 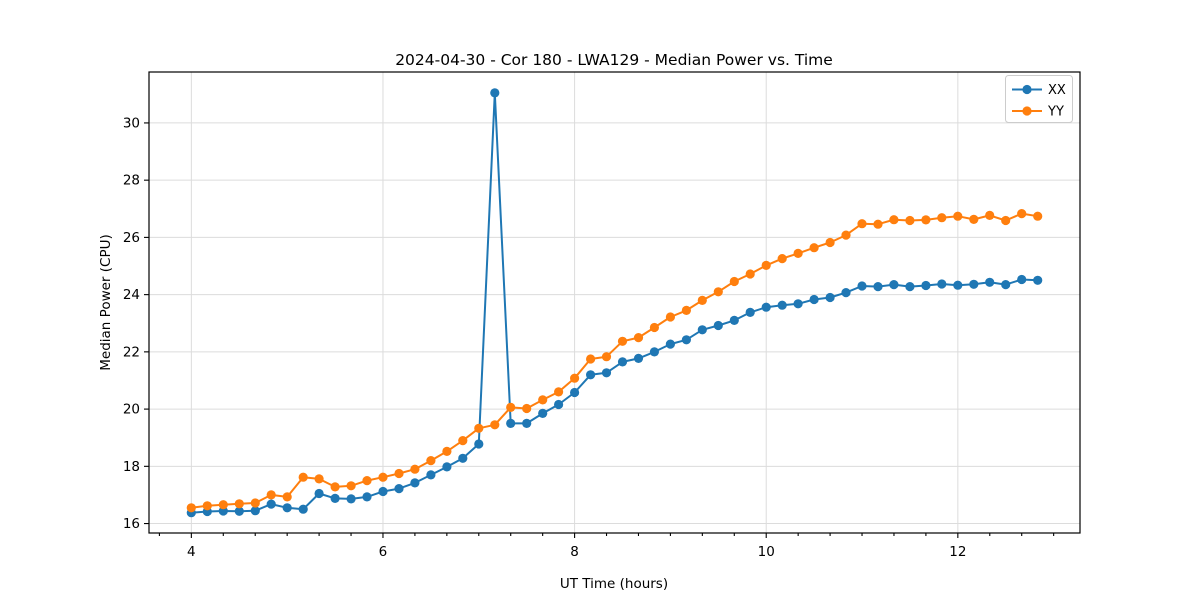 What do you see at coordinates (131, 410) in the screenshot?
I see `y-tick-label: 20` at bounding box center [131, 410].